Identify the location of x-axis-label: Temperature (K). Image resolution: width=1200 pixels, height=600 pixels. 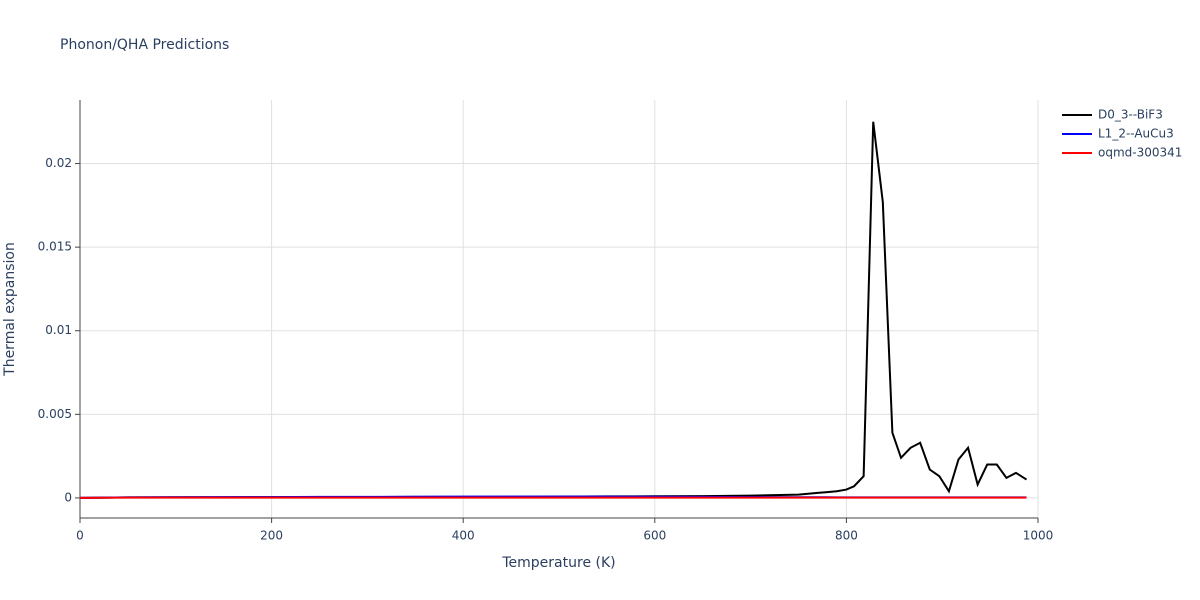
(558, 563).